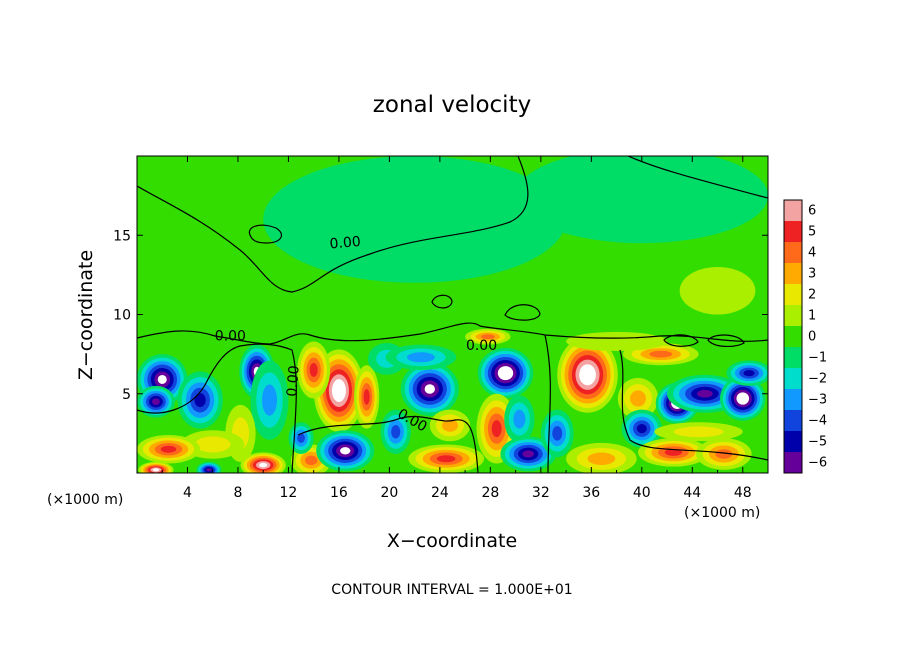  I want to click on colorbar-label: 1, so click(812, 316).